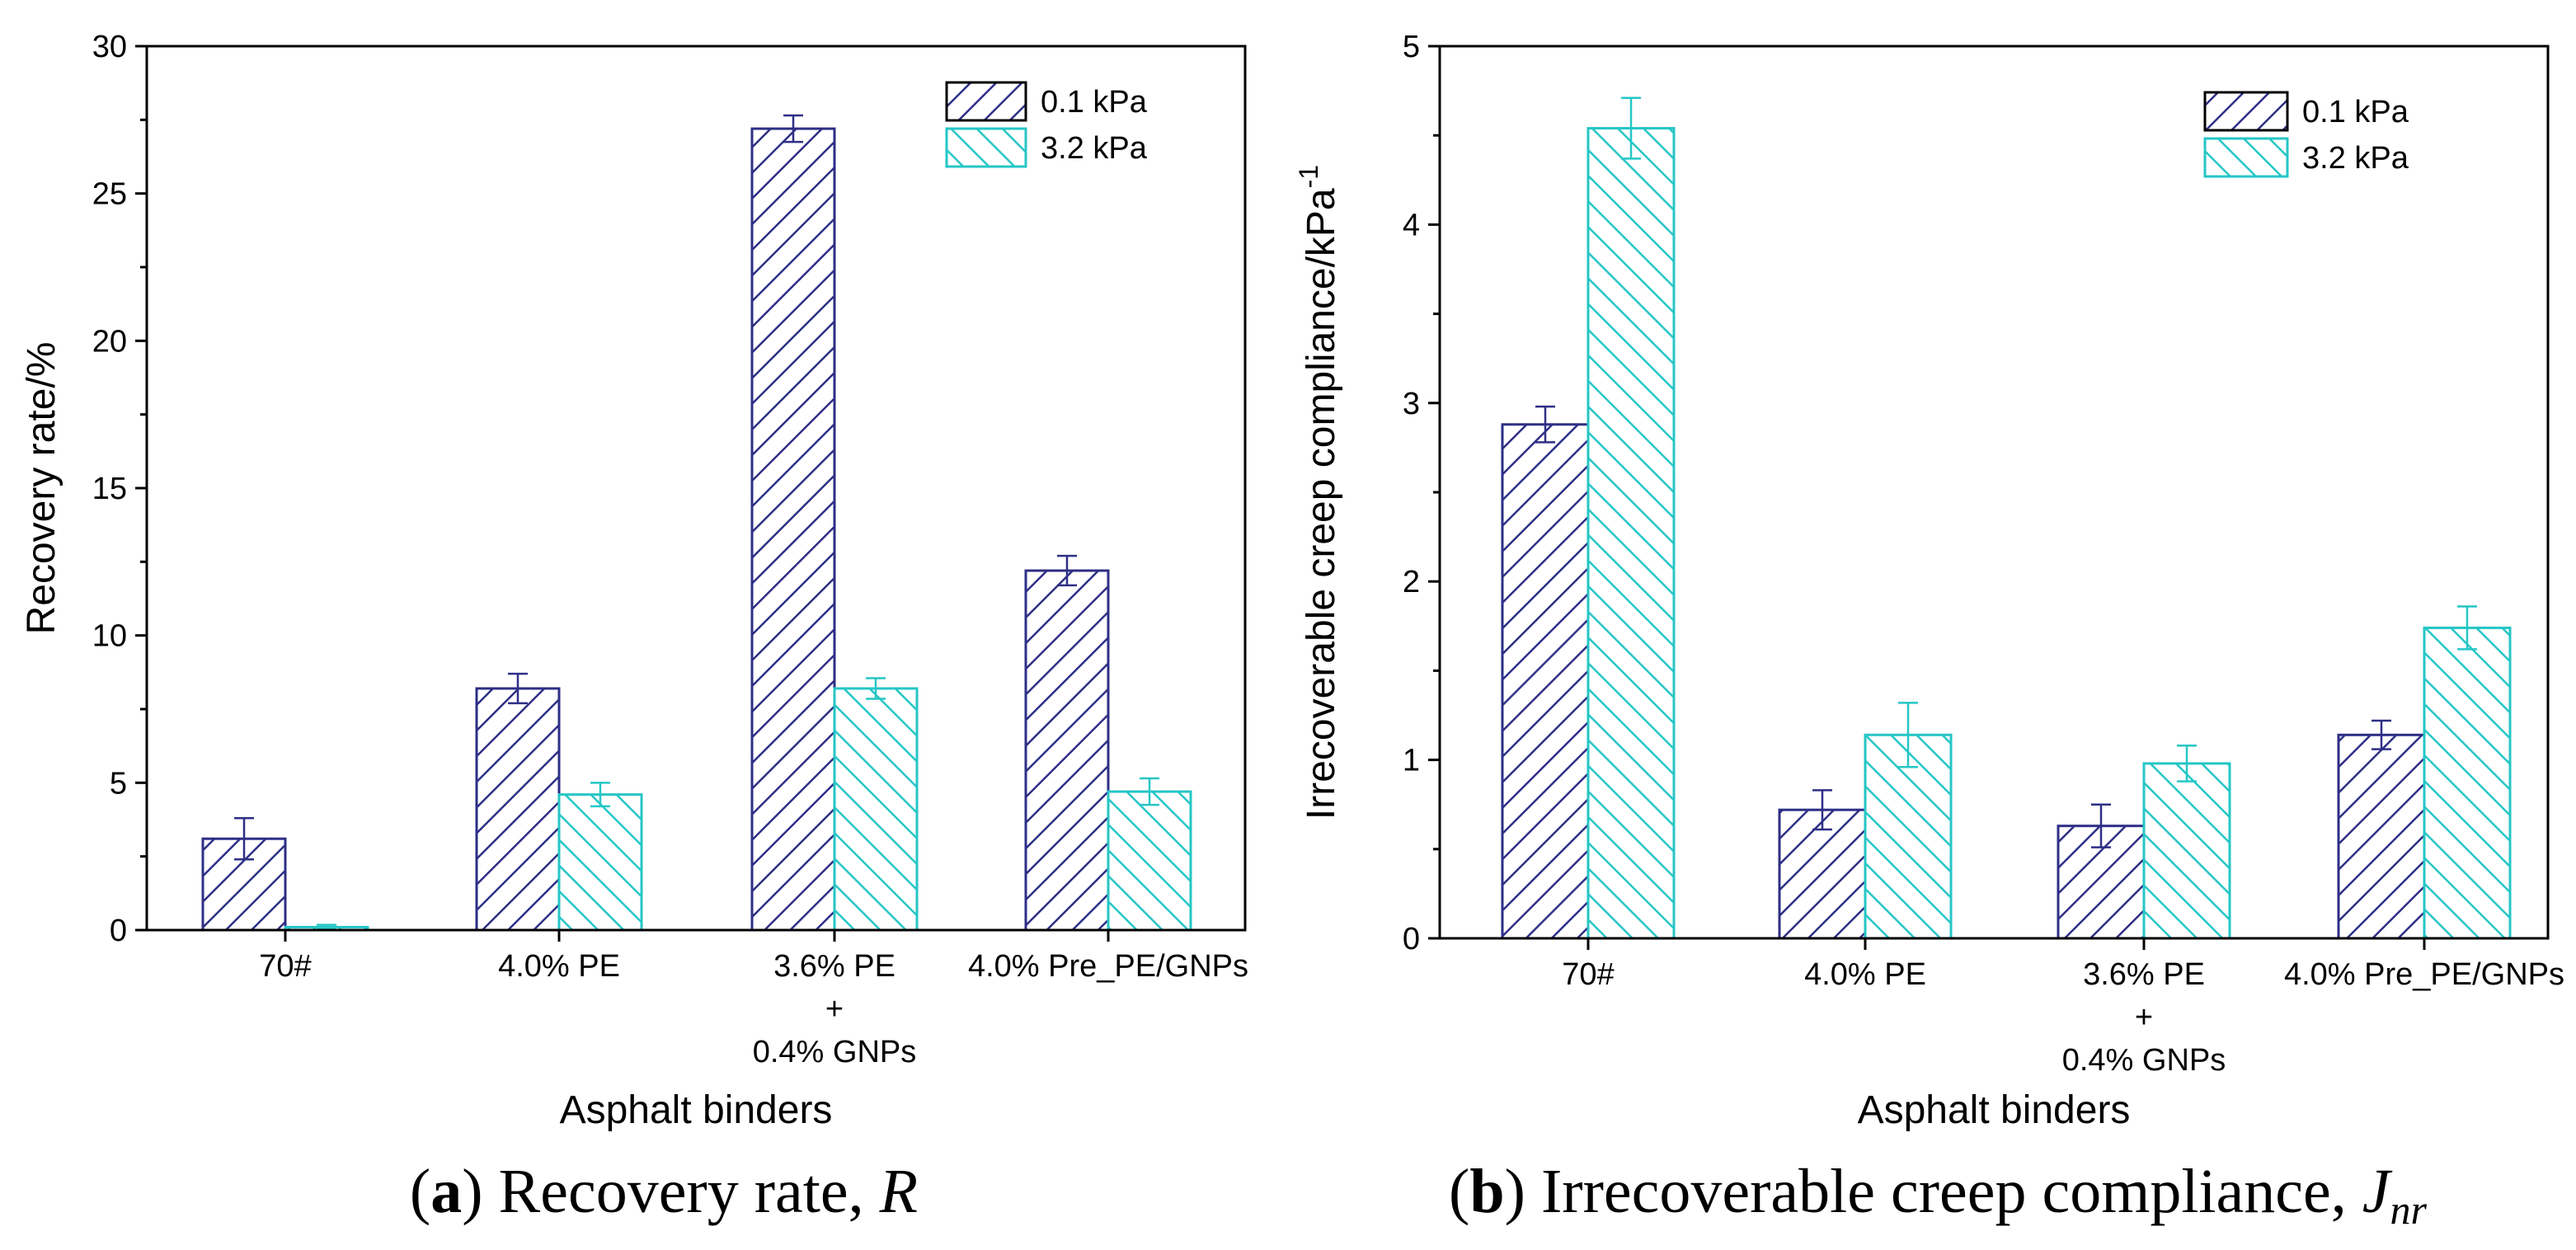  Describe the element at coordinates (1411, 761) in the screenshot. I see `y-tick-label: 1` at that location.